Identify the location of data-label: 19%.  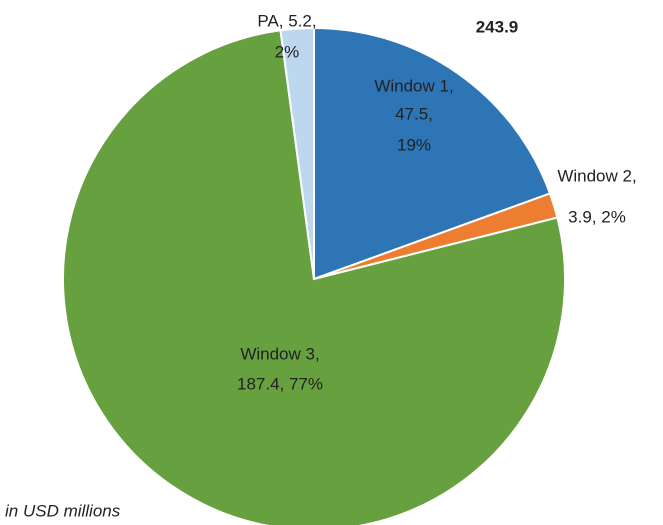
(414, 144).